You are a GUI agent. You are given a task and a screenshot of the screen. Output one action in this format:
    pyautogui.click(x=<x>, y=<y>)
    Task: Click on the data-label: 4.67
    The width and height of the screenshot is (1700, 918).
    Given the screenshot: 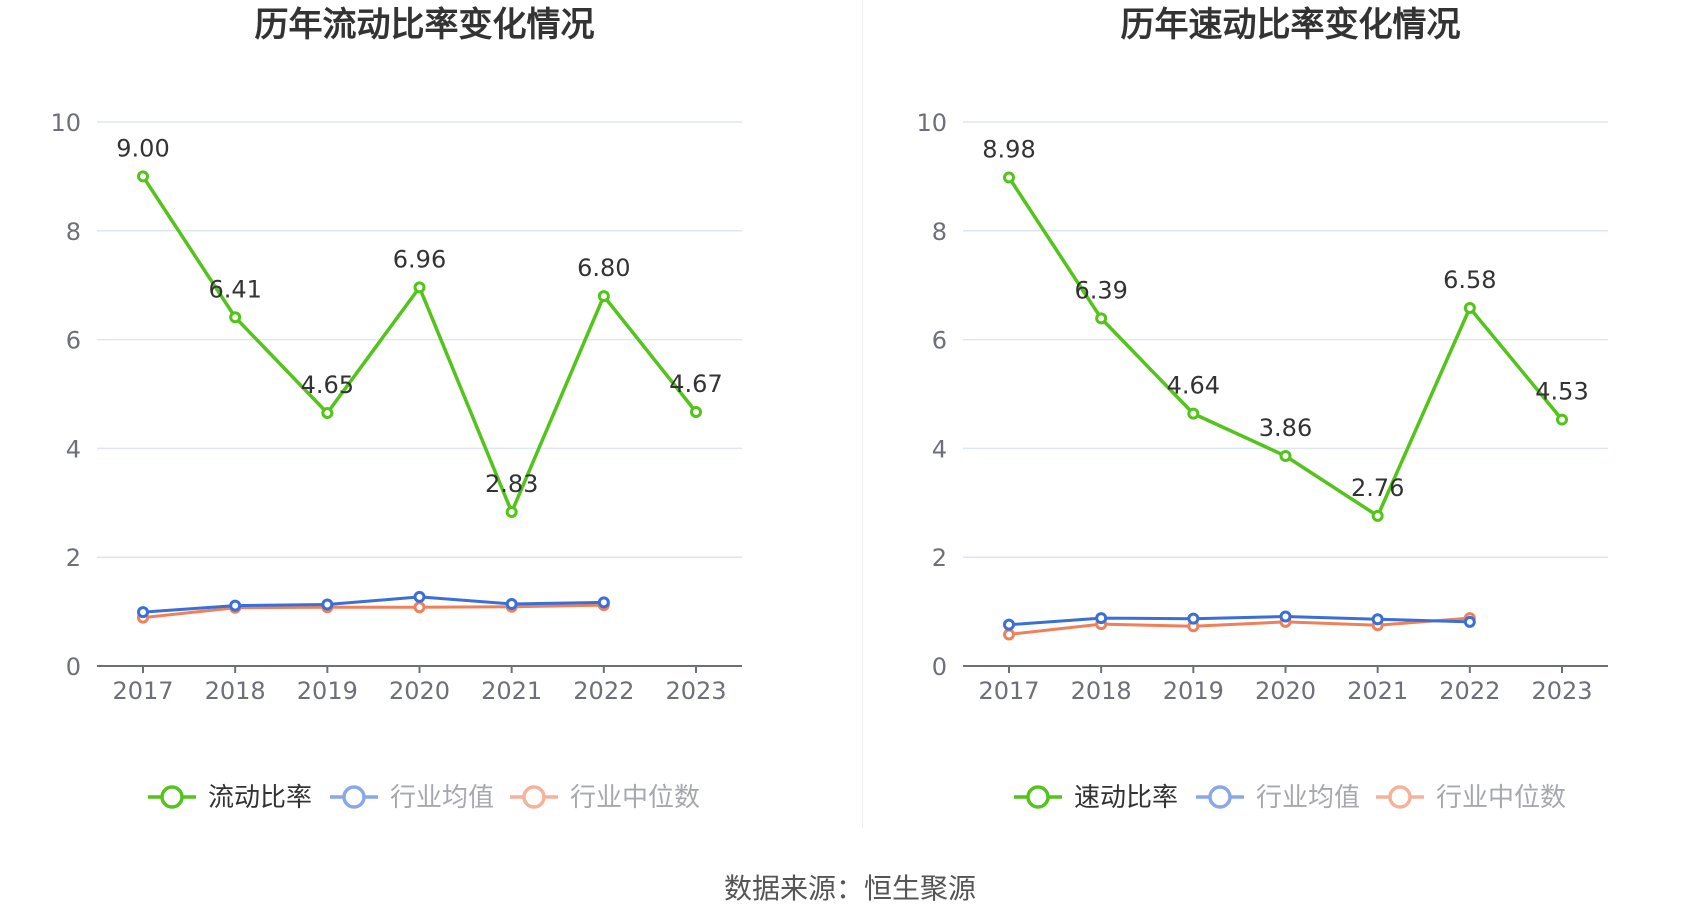 What is the action you would take?
    pyautogui.click(x=695, y=384)
    